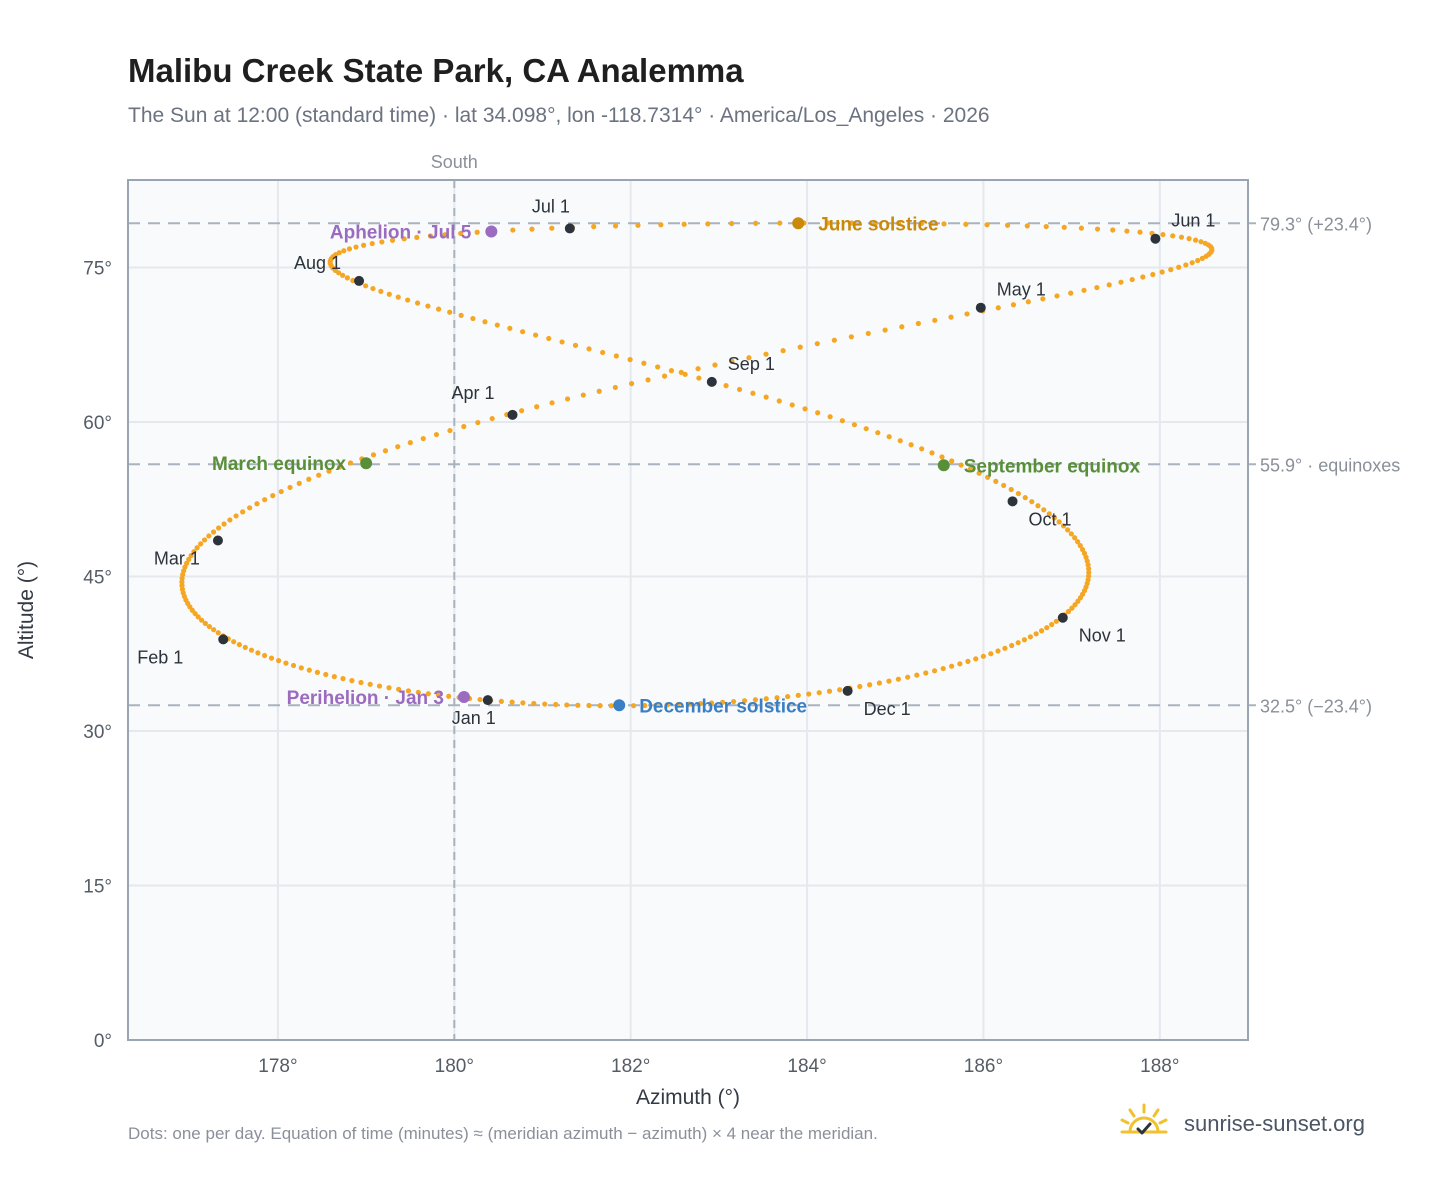  I want to click on brand-name: sunrise-sunset.org, so click(1274, 1123).